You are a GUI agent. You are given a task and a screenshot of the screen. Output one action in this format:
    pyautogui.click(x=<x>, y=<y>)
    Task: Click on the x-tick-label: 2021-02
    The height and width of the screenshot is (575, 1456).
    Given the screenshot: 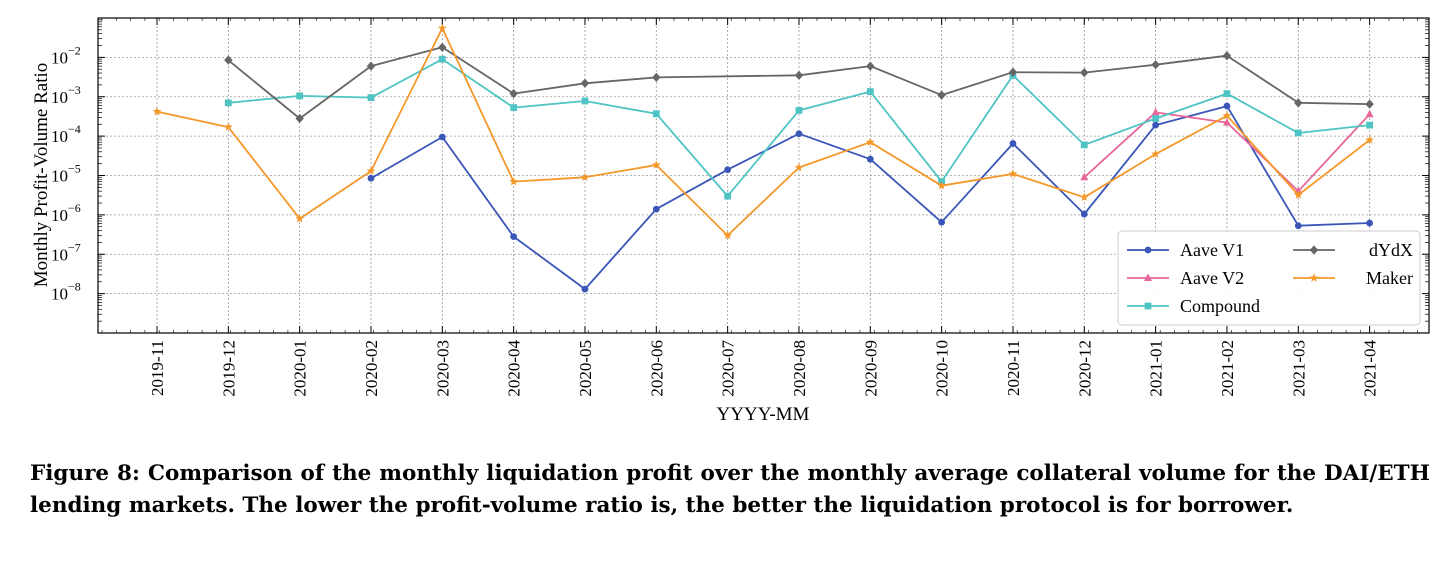 What is the action you would take?
    pyautogui.click(x=1227, y=368)
    